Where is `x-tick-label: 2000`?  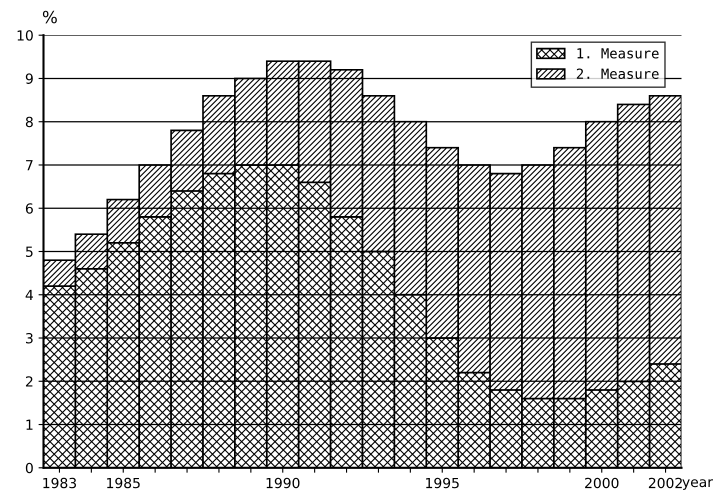 x-tick-label: 2000 is located at coordinates (601, 483).